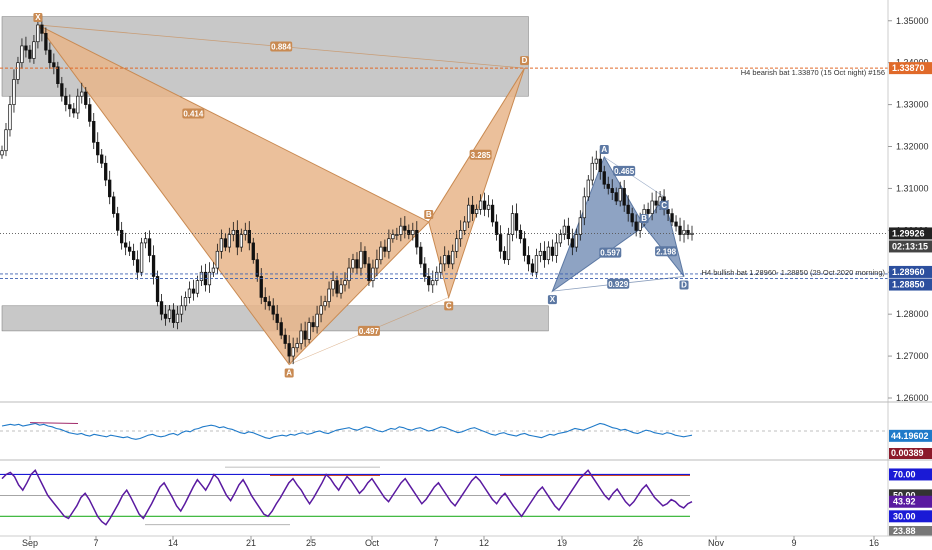 The height and width of the screenshot is (550, 932). Describe the element at coordinates (450, 542) in the screenshot. I see `time-axis: Sep 7 14 21 25 Oct 7 12 19 26 Nov 9 16` at that location.